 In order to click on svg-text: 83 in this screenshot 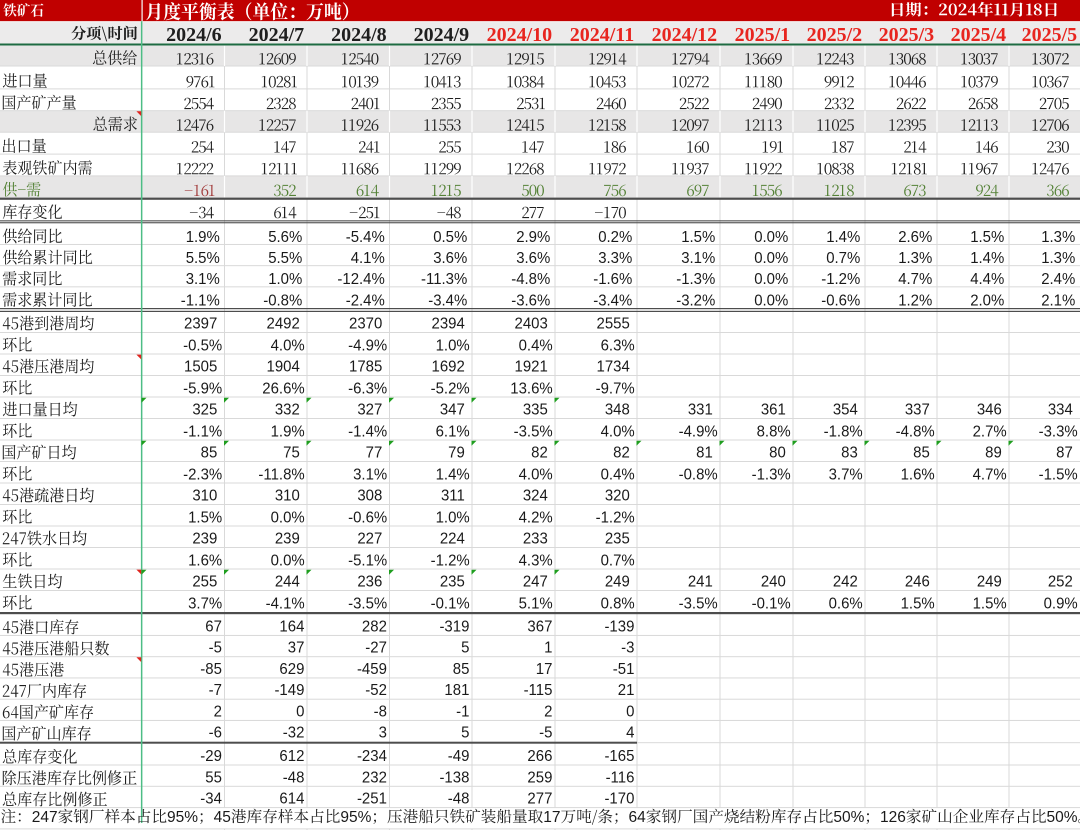, I will do `click(849, 453)`.